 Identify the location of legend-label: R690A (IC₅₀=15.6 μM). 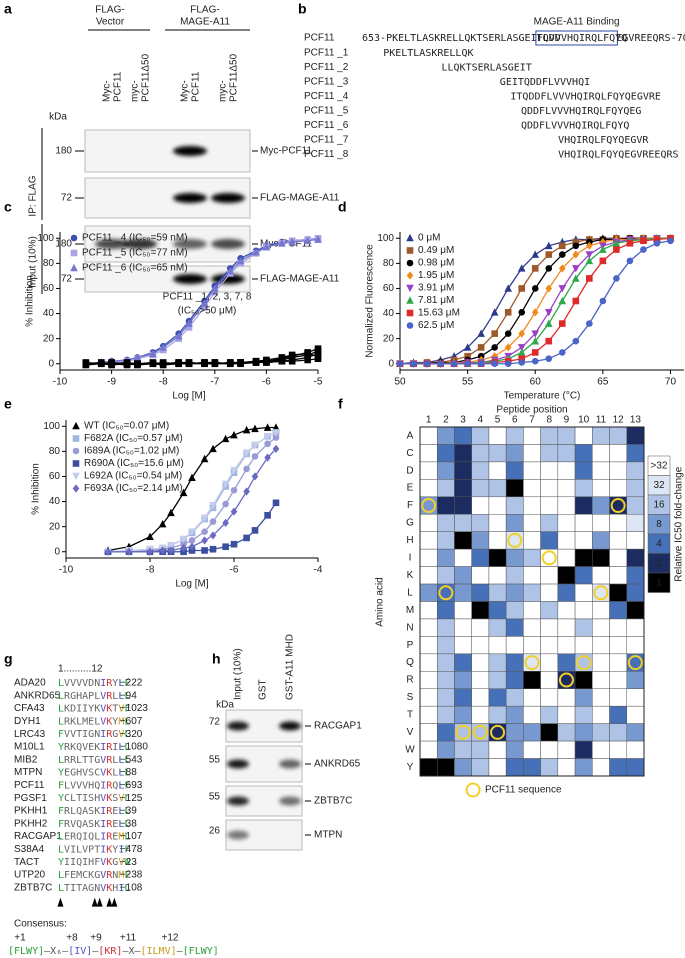
(134, 463).